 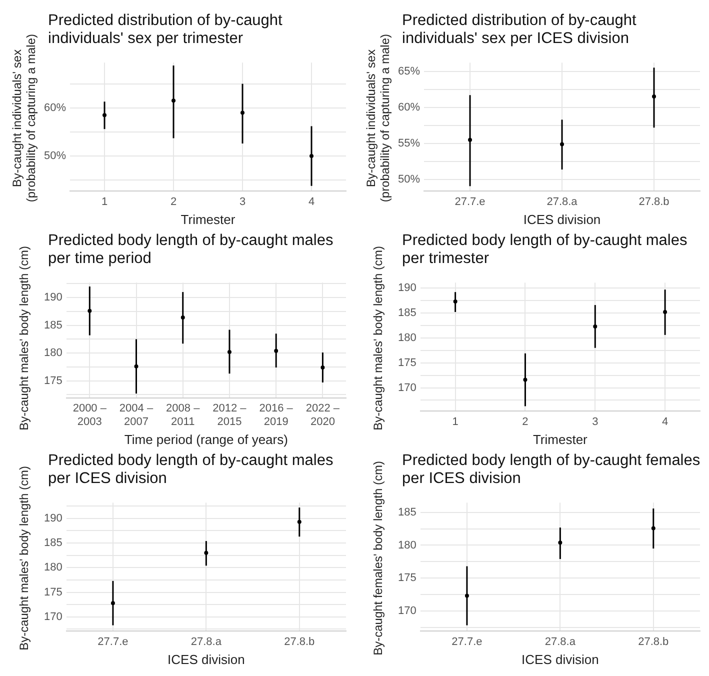 I want to click on x-tick-label: 2000 – 2003, so click(x=90, y=415).